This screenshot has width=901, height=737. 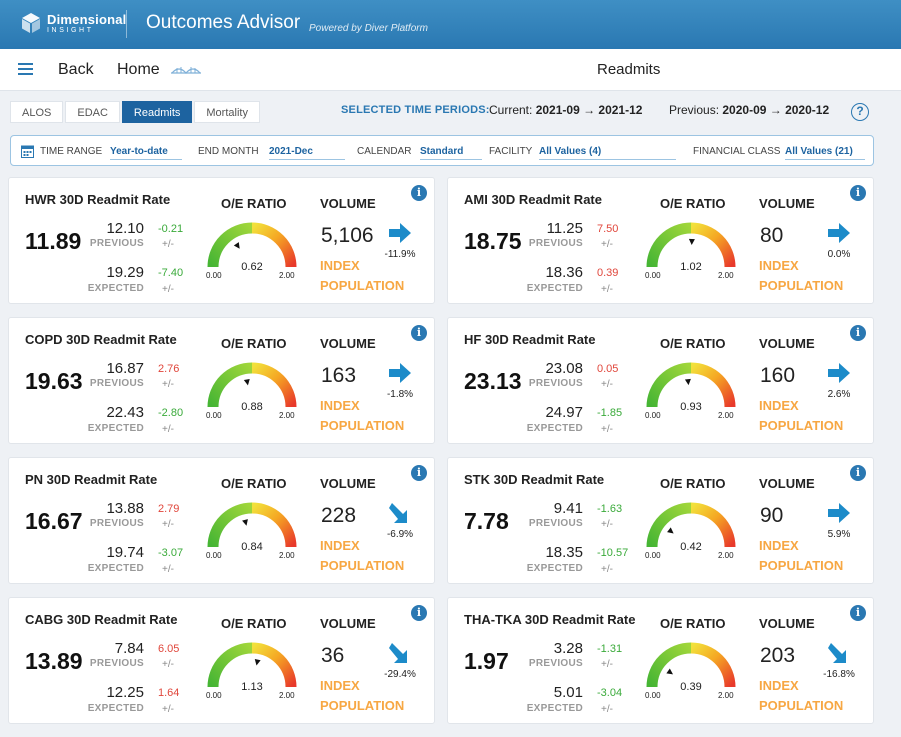 I want to click on gauge-min: 0.00, so click(x=653, y=275).